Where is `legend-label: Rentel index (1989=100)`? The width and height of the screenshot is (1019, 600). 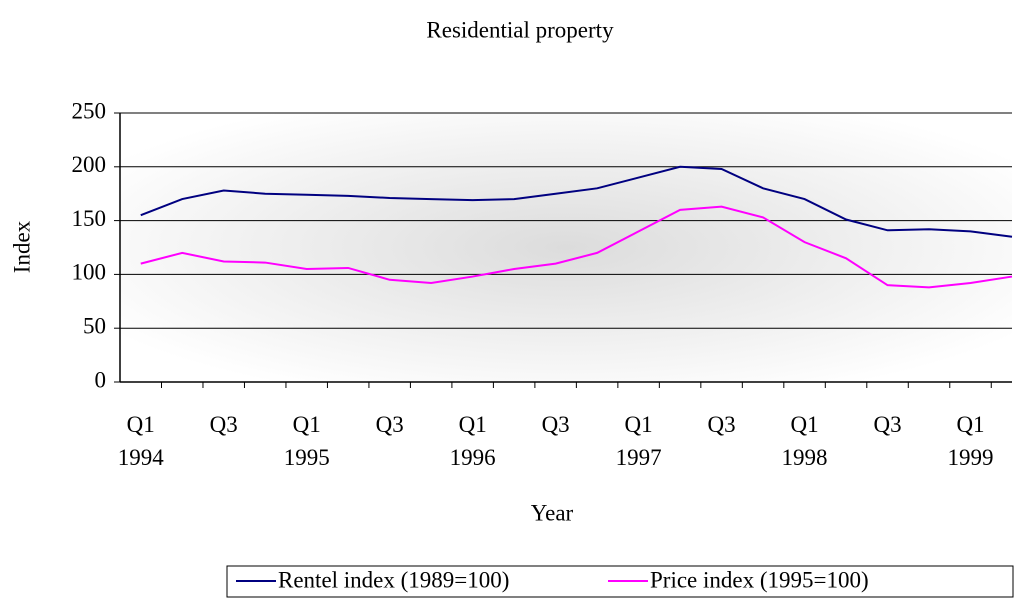
legend-label: Rentel index (1989=100) is located at coordinates (393, 579).